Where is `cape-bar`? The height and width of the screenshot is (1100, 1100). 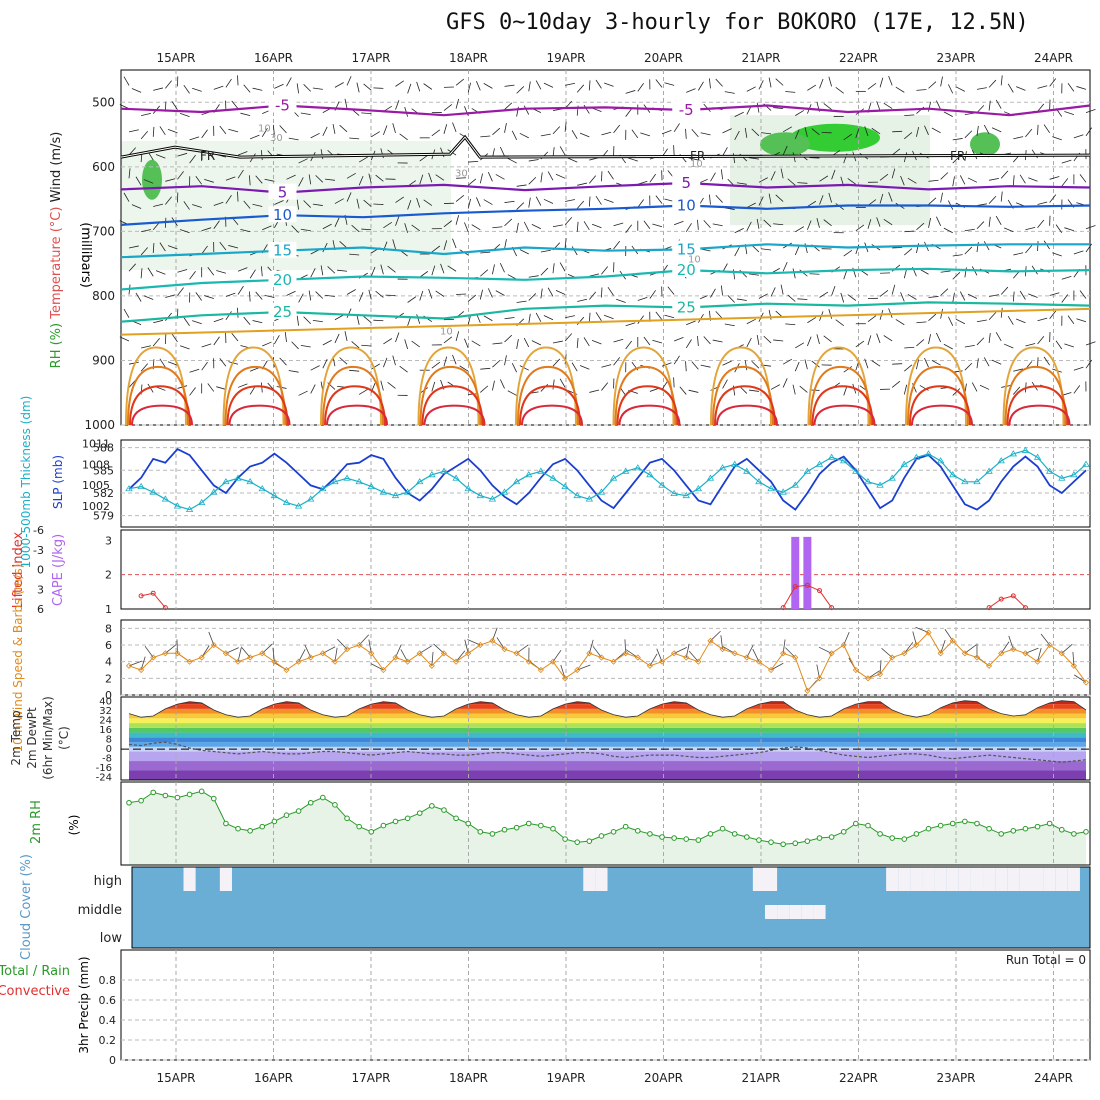 cape-bar is located at coordinates (807, 572).